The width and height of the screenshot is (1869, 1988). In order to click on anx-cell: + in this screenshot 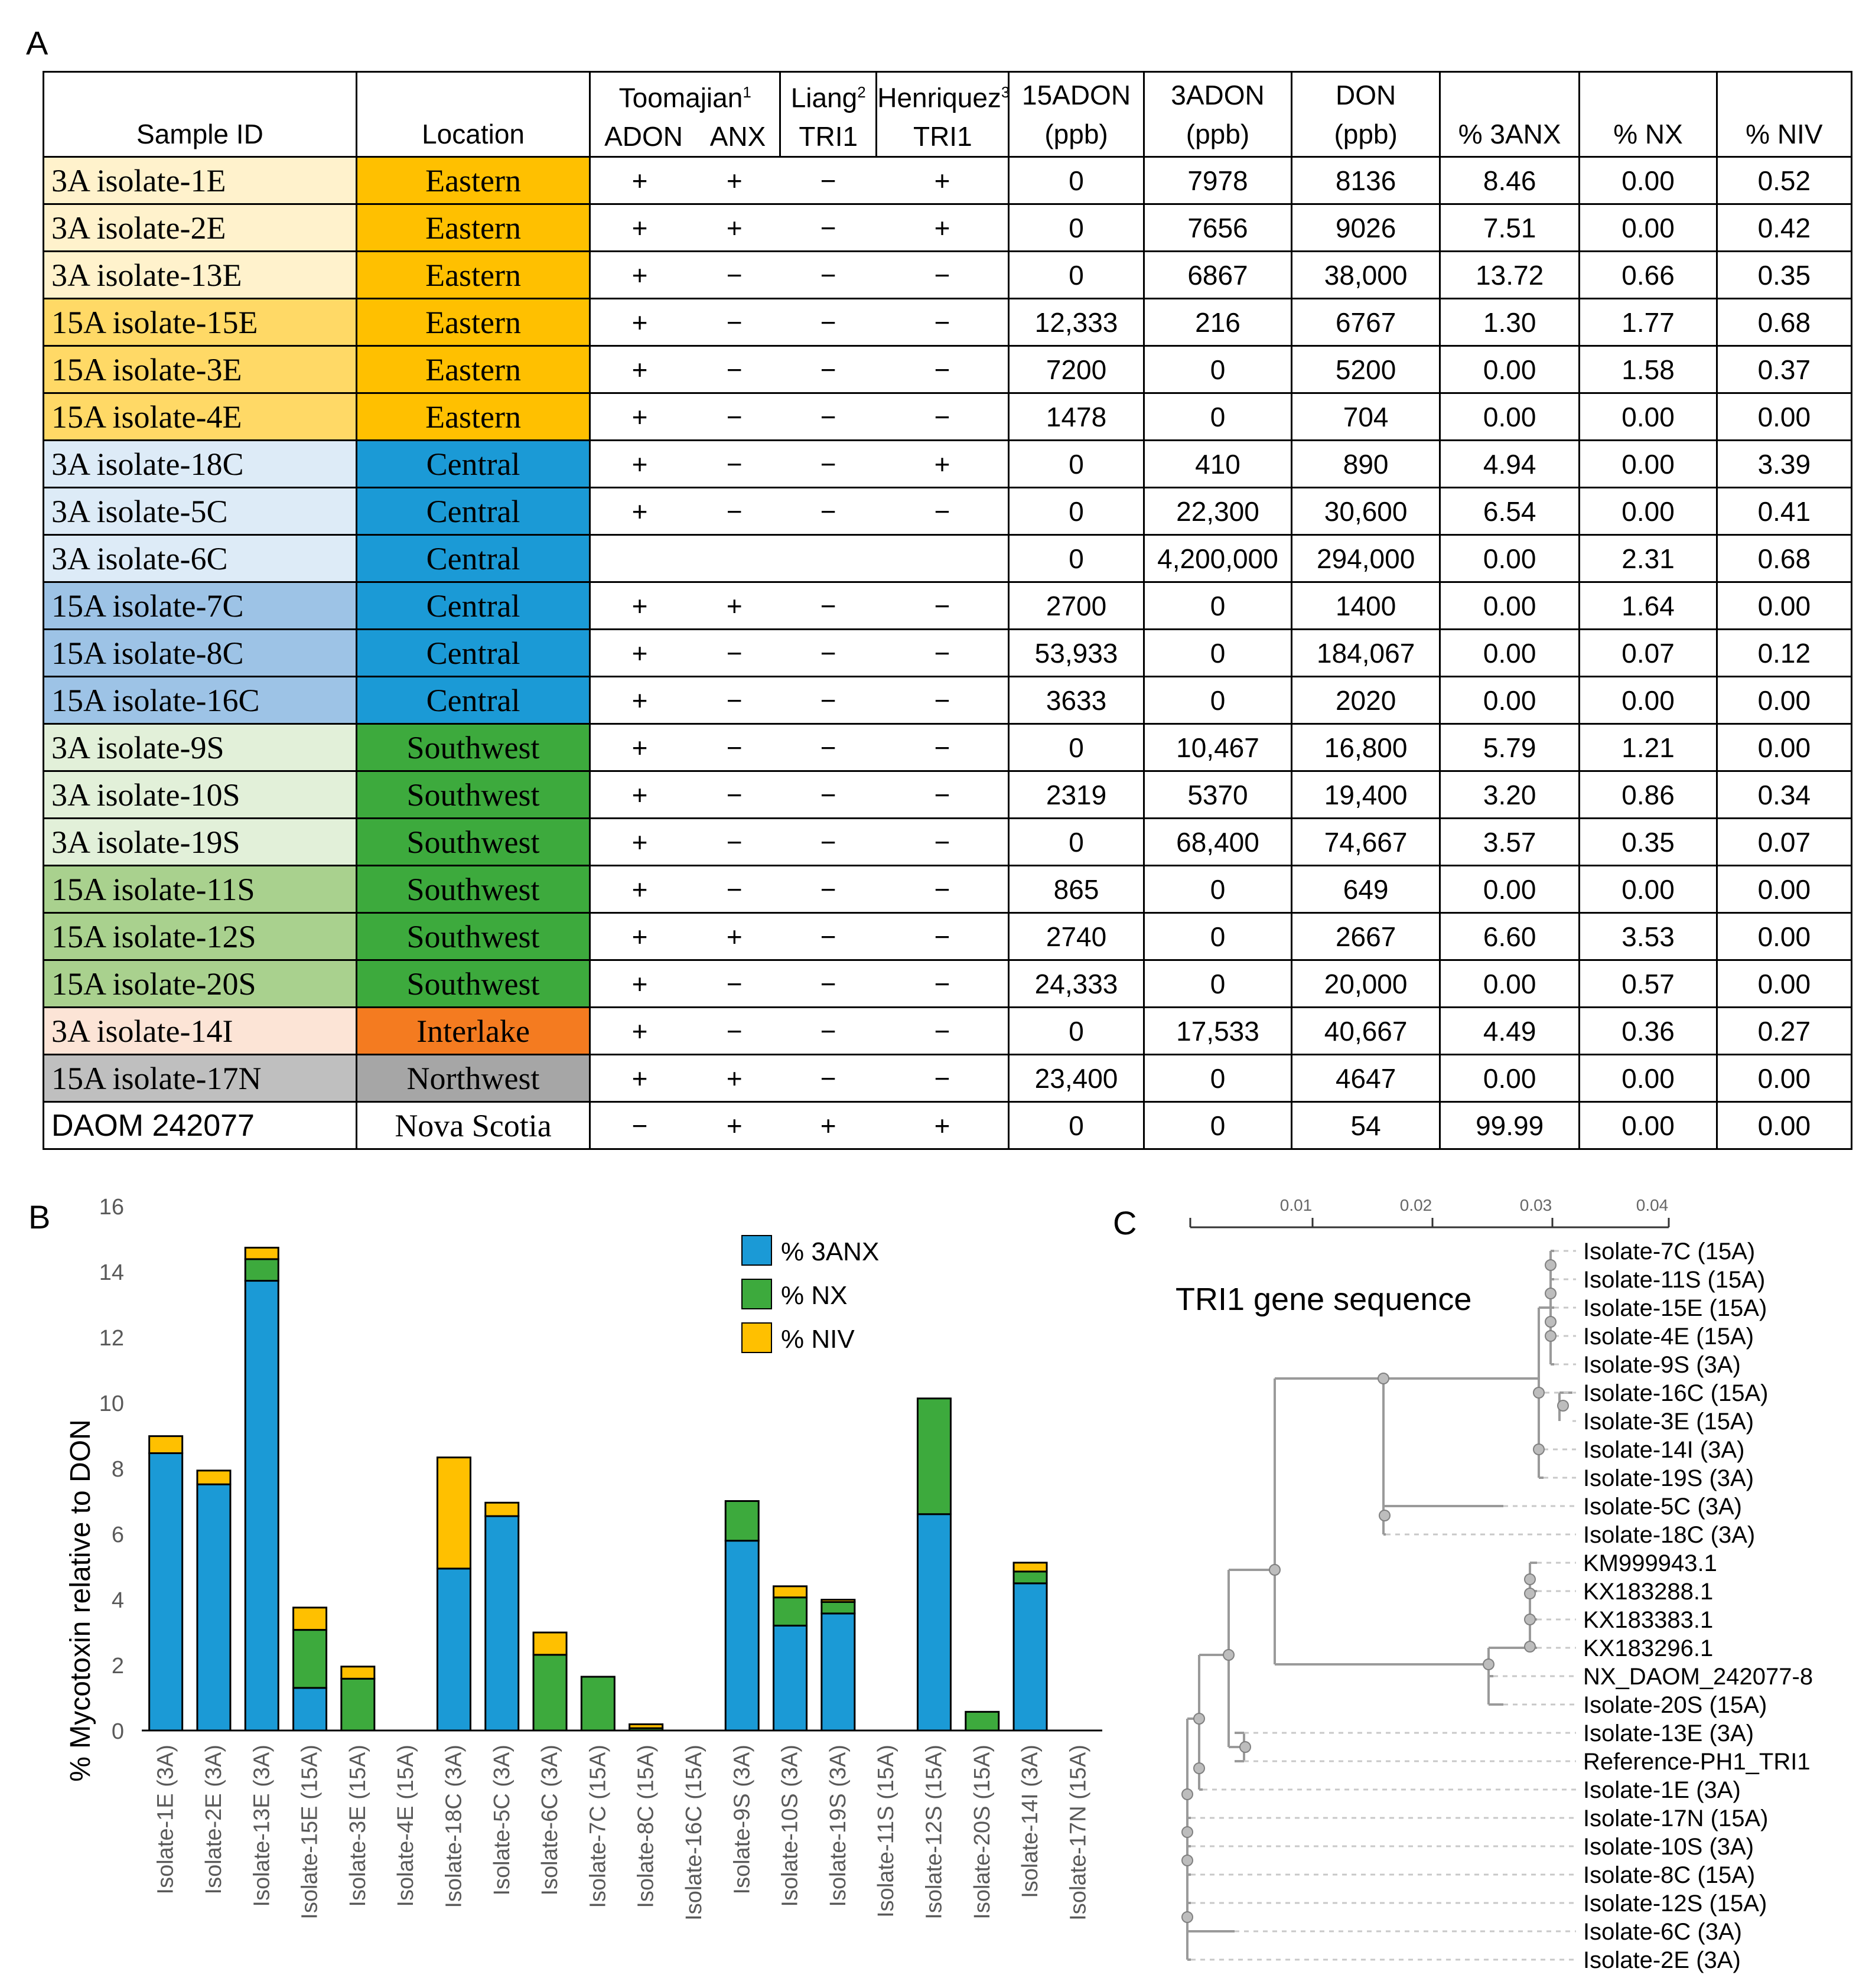, I will do `click(734, 937)`.